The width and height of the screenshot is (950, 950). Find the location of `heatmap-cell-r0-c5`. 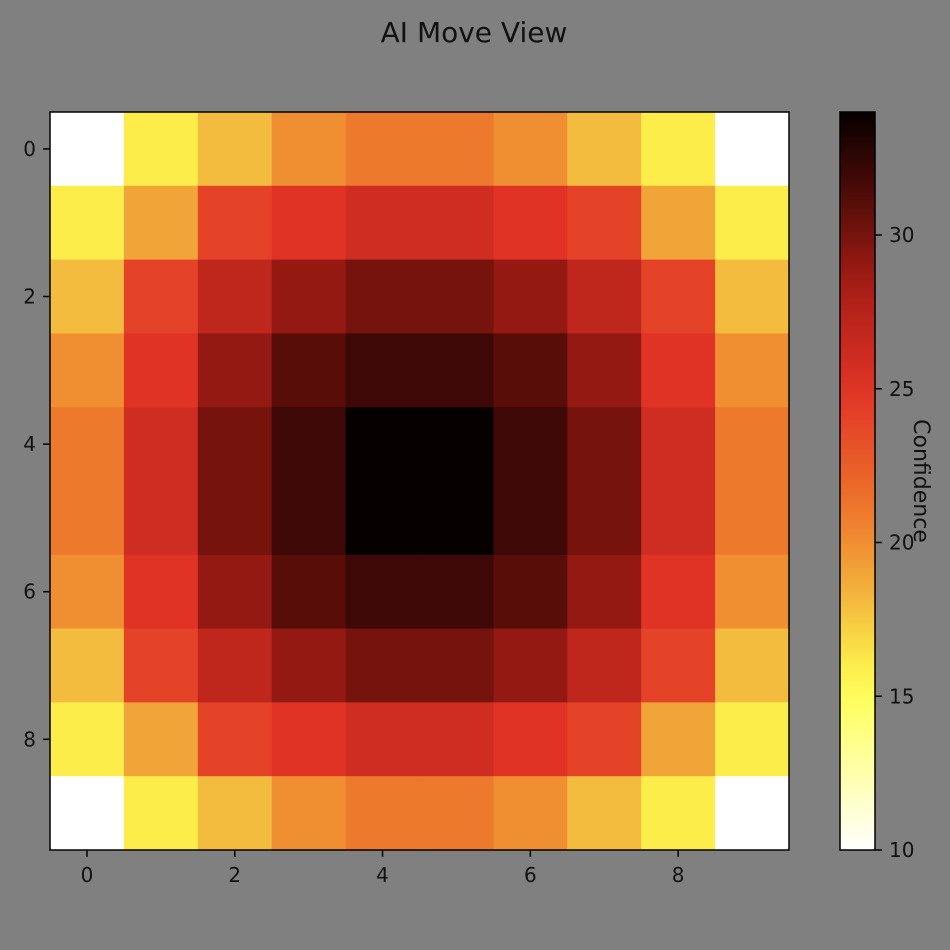

heatmap-cell-r0-c5 is located at coordinates (456, 149).